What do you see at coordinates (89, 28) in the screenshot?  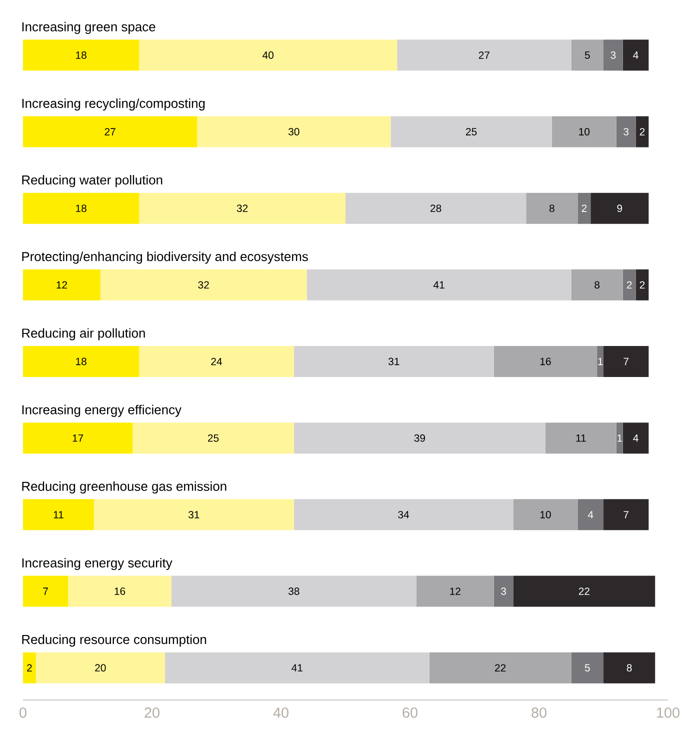 I see `y-tick-label: Increasing green space` at bounding box center [89, 28].